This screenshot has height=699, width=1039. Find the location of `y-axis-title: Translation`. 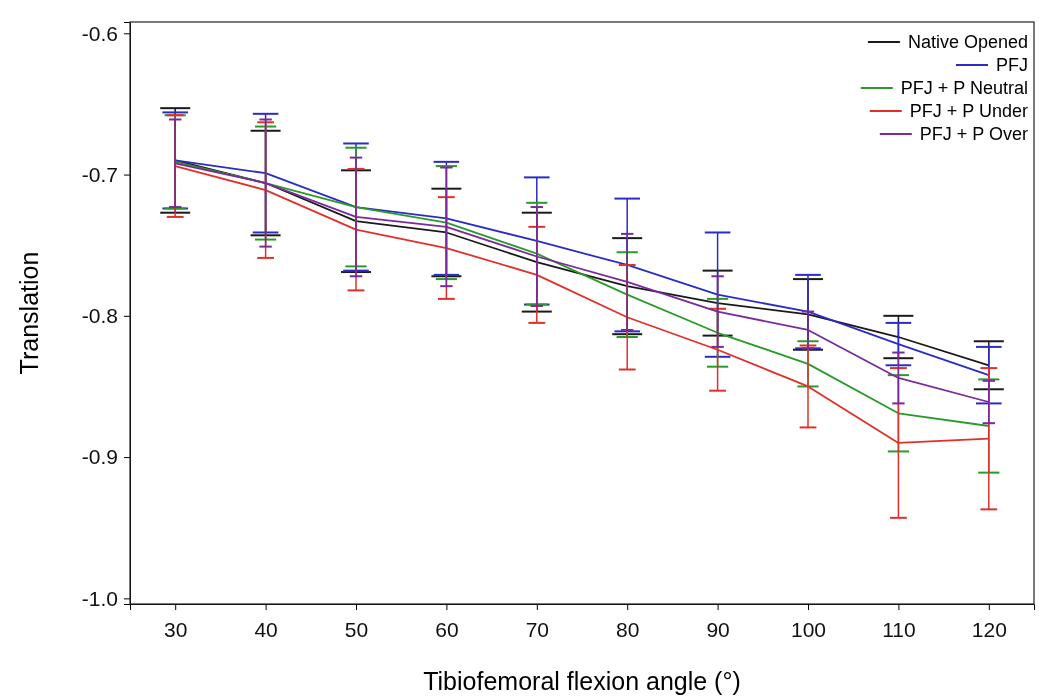

y-axis-title: Translation is located at coordinates (29, 313).